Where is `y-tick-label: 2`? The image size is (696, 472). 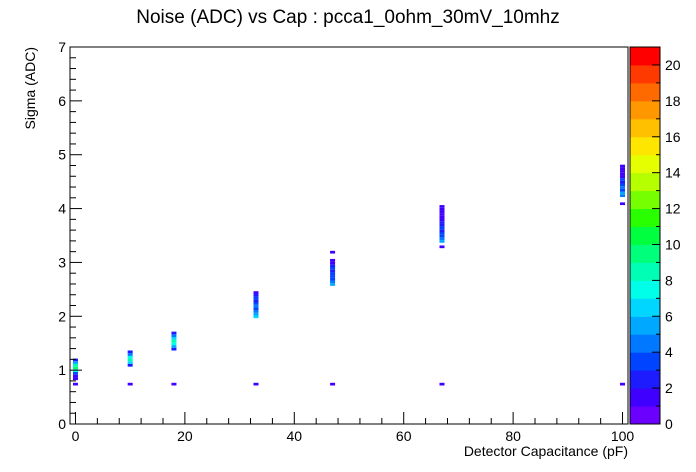
y-tick-label: 2 is located at coordinates (62, 316).